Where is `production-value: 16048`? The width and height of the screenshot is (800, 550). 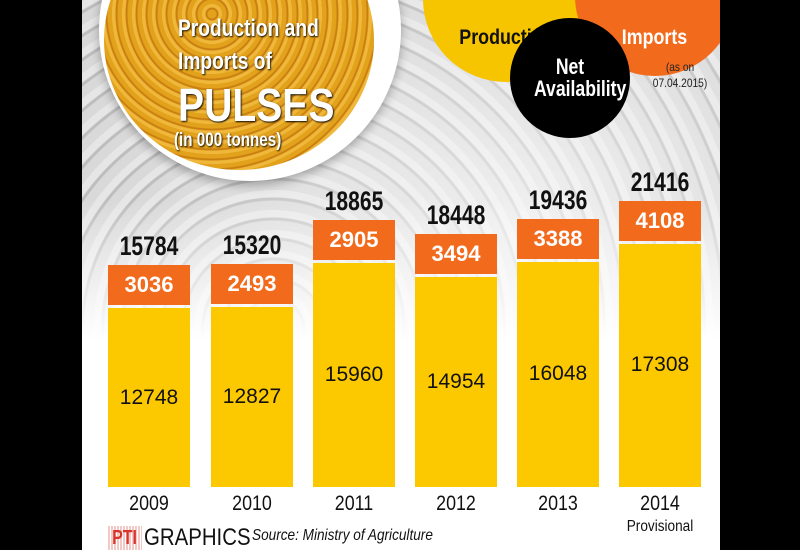 production-value: 16048 is located at coordinates (558, 374).